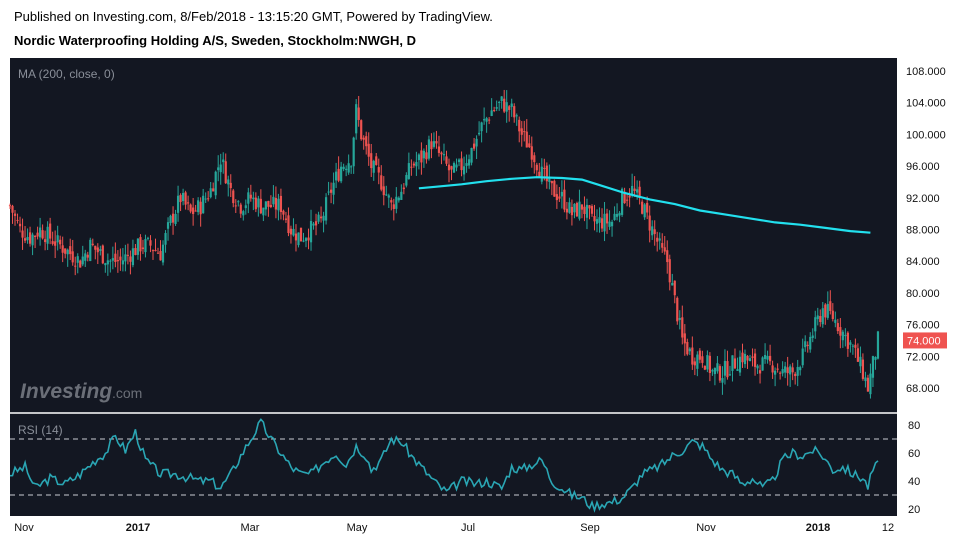 The image size is (960, 540). I want to click on time-tick-label: Mar, so click(250, 528).